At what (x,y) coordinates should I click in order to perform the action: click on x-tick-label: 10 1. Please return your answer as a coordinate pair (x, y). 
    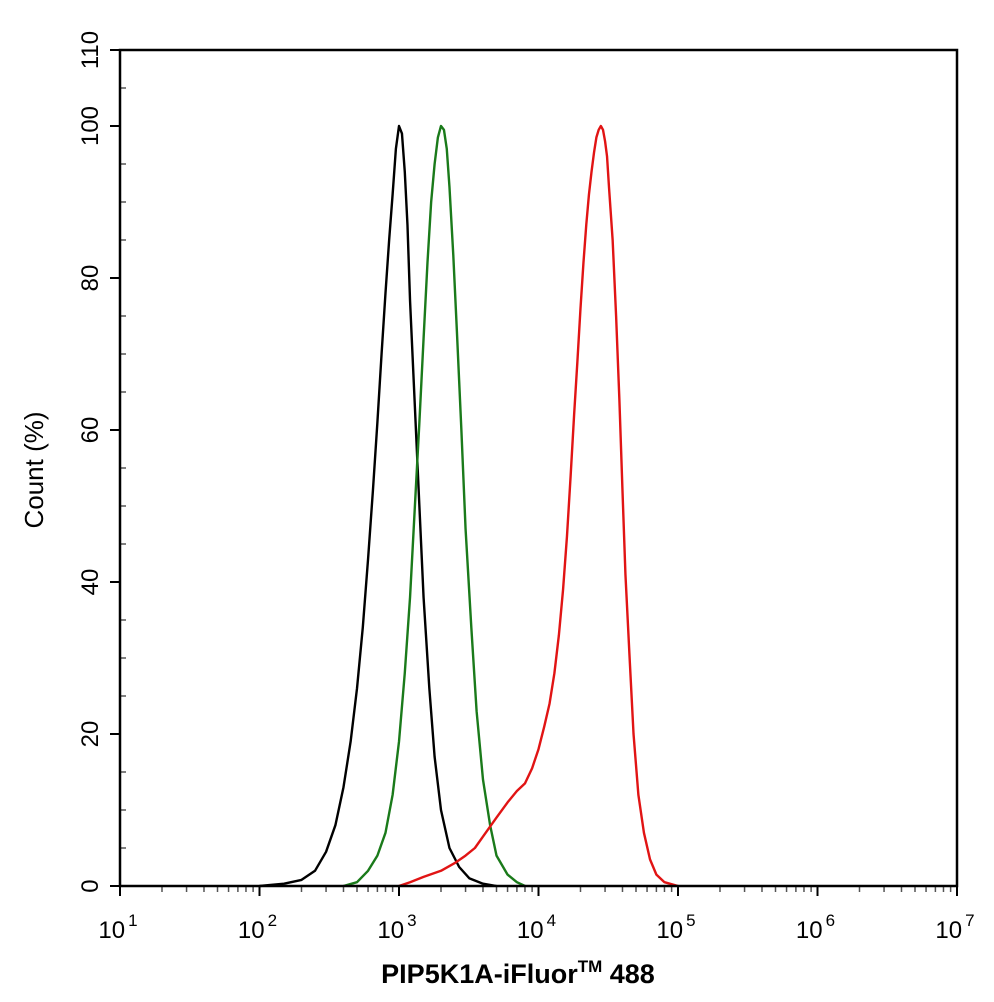
    Looking at the image, I should click on (117, 927).